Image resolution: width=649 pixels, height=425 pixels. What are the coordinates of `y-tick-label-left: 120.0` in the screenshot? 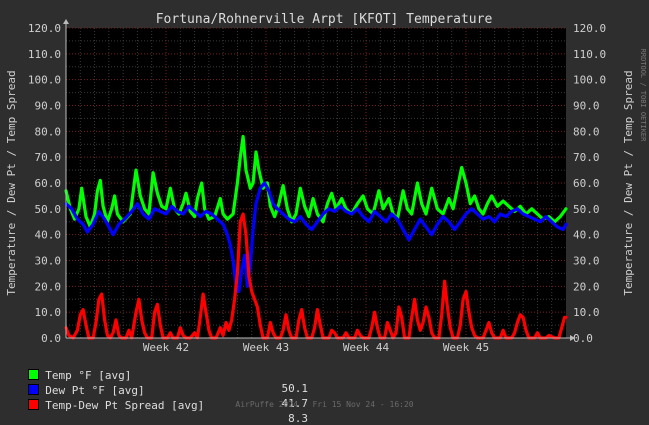 It's located at (44, 28).